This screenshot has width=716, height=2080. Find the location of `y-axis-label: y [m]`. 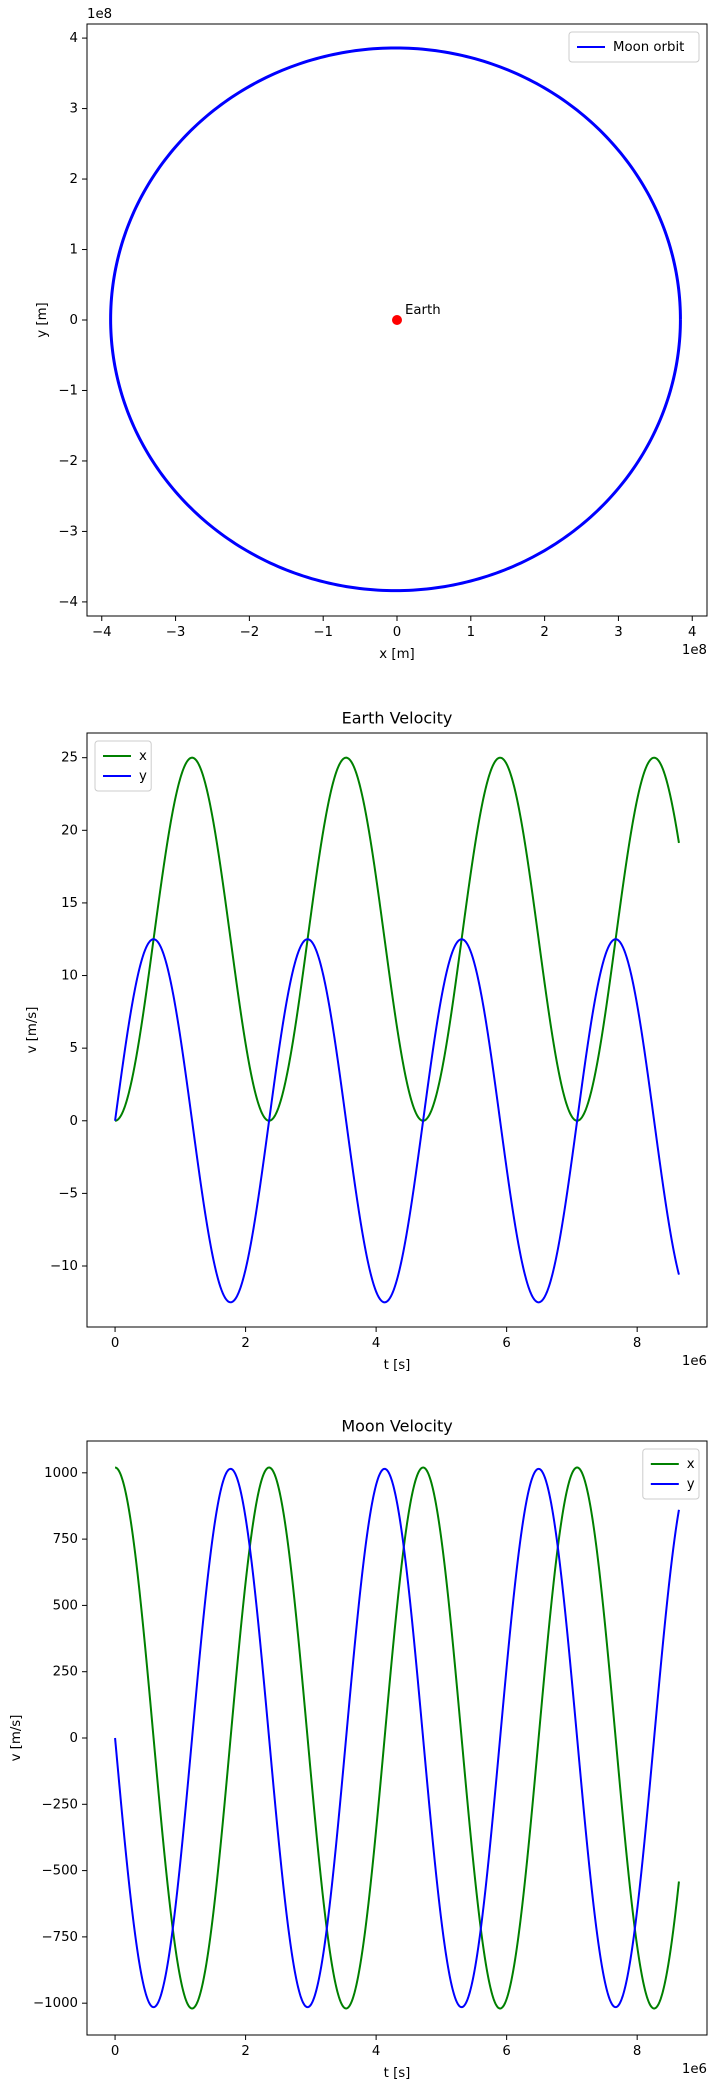

y-axis-label: y [m] is located at coordinates (42, 319).